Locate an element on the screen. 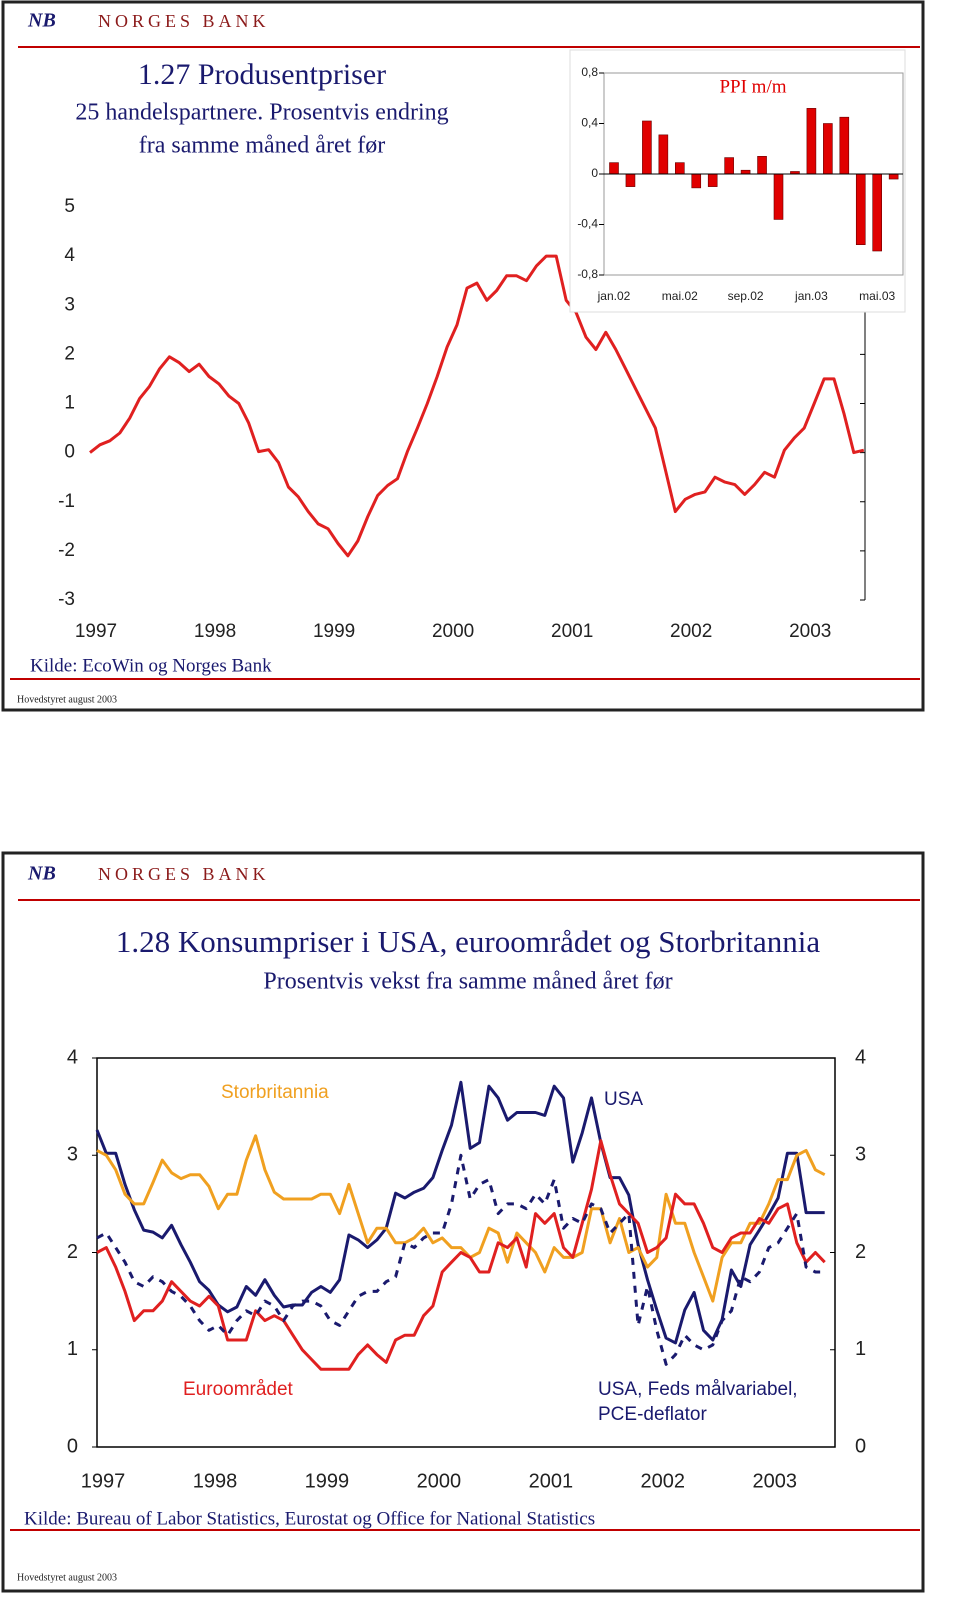 Image resolution: width=960 pixels, height=1620 pixels. legend-label: Storbritannia is located at coordinates (275, 1092).